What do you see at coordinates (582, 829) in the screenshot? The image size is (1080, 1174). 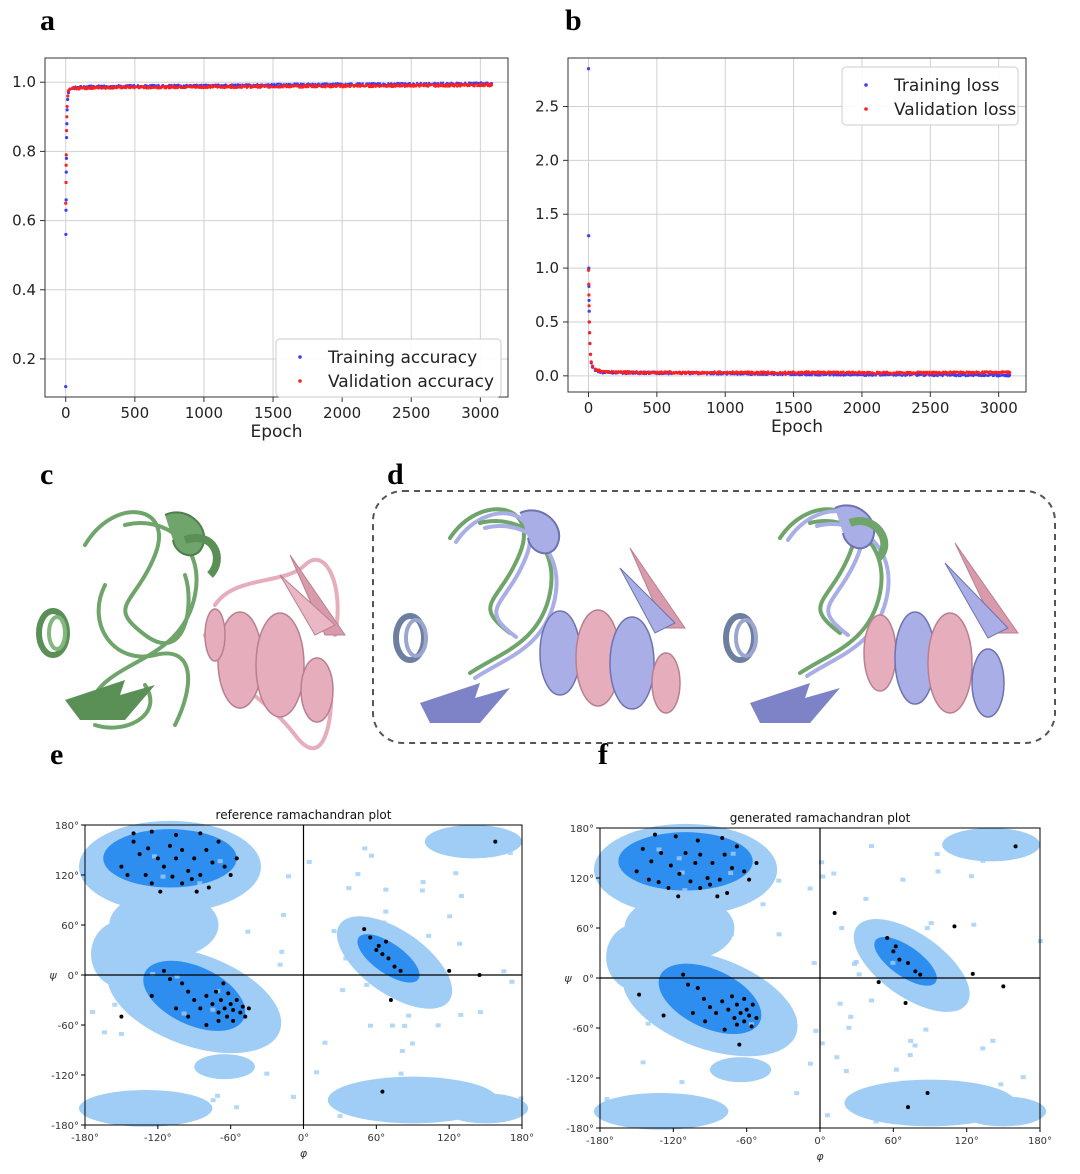 I see `y-tick-label: 180°` at bounding box center [582, 829].